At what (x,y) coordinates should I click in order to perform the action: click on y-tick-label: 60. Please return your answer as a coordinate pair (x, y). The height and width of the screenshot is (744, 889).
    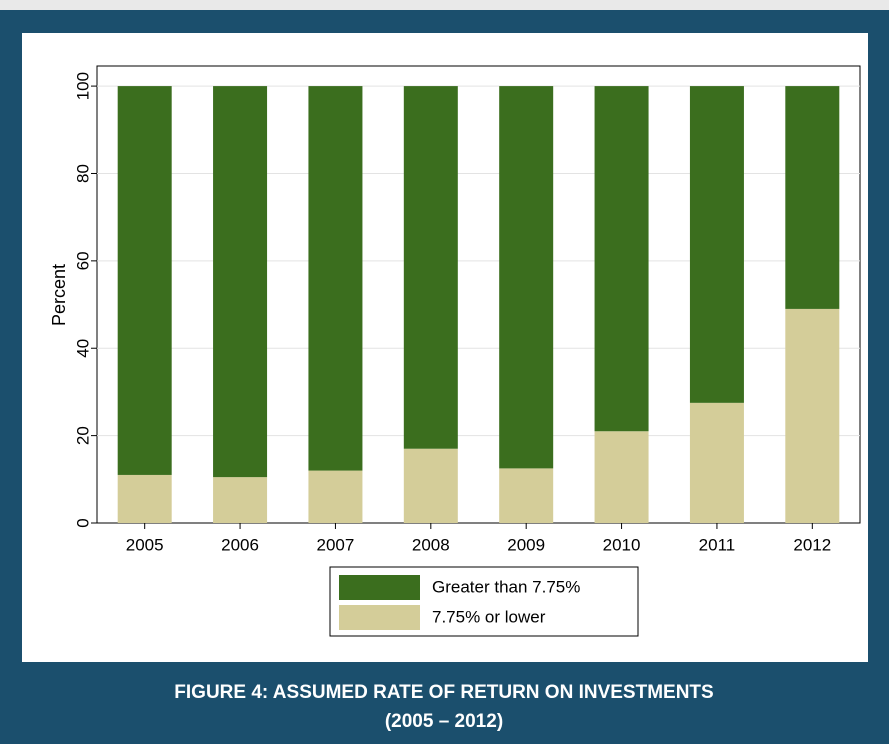
    Looking at the image, I should click on (82, 260).